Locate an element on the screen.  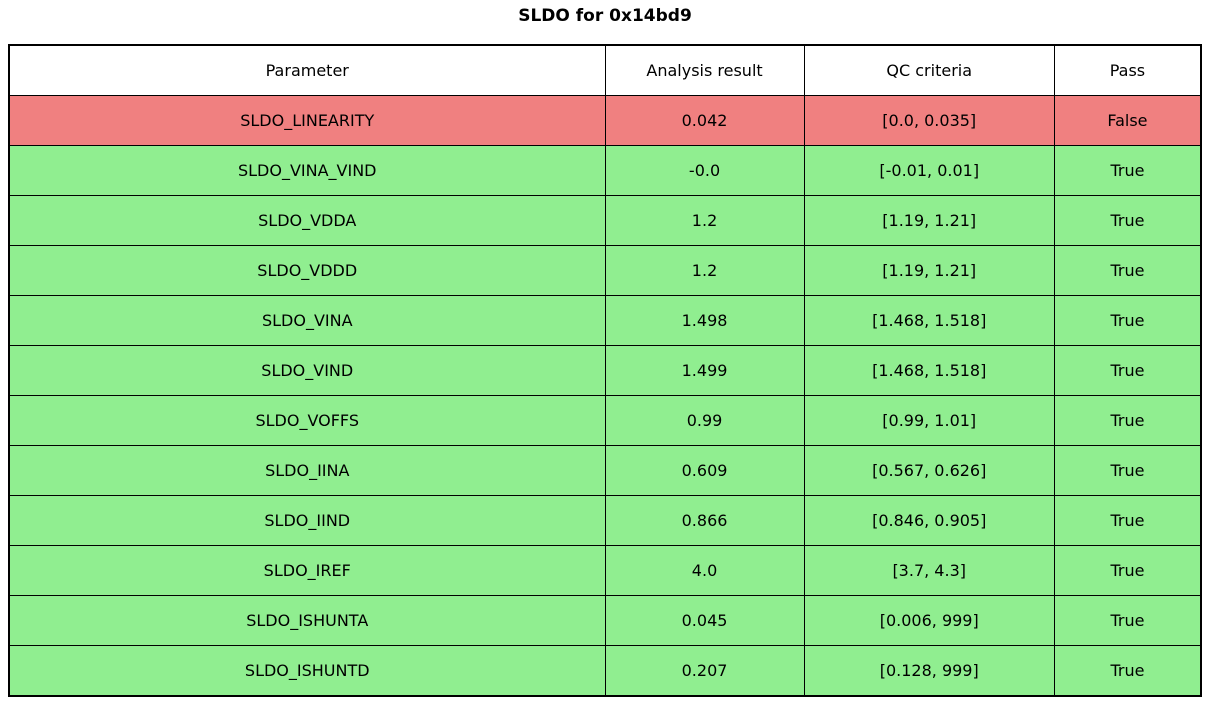
parameter-cell: SLDO_VDDD is located at coordinates (307, 270).